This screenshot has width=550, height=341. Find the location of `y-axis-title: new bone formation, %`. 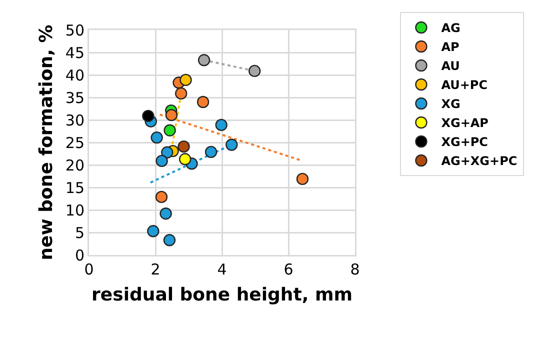

y-axis-title: new bone formation, % is located at coordinates (46, 142).